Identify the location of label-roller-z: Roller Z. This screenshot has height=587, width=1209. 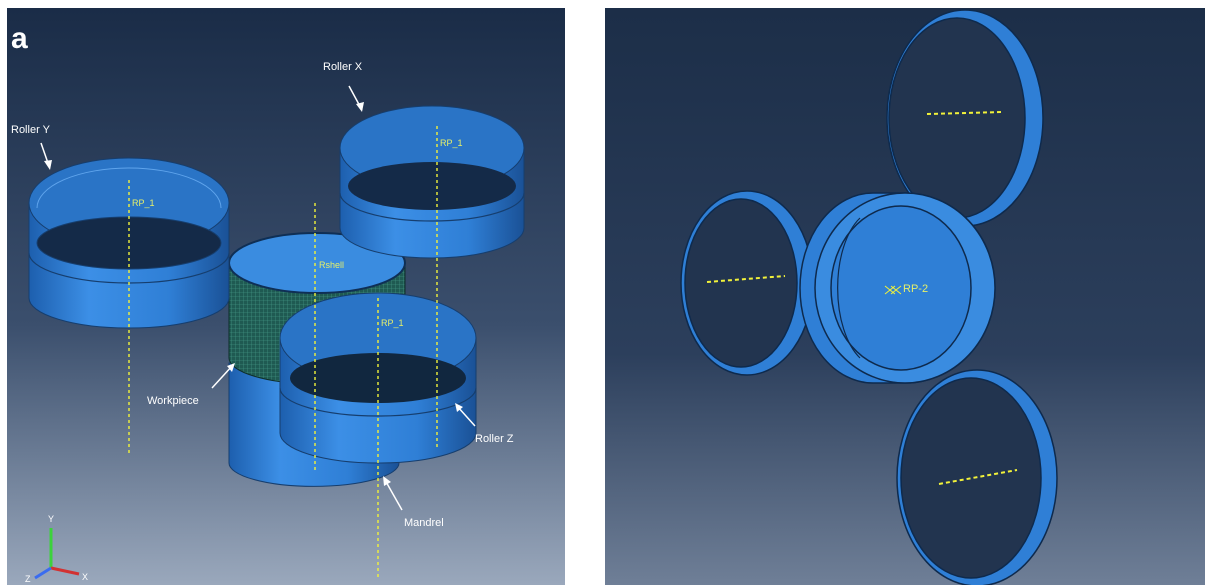
(494, 439).